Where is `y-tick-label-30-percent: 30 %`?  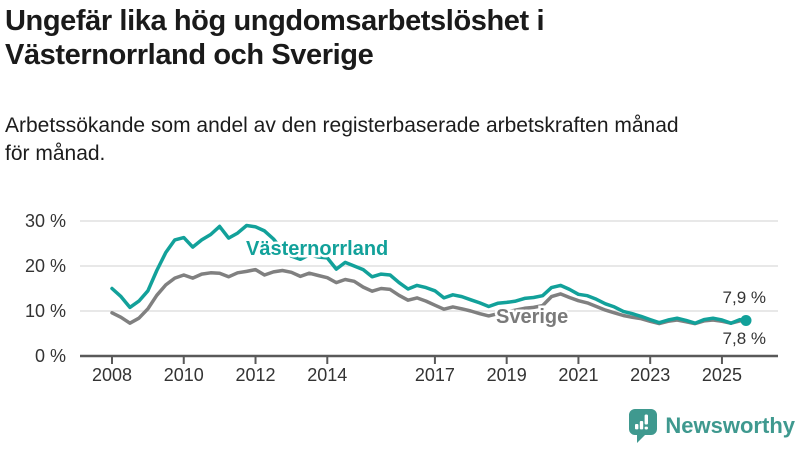
y-tick-label-30-percent: 30 % is located at coordinates (45, 221).